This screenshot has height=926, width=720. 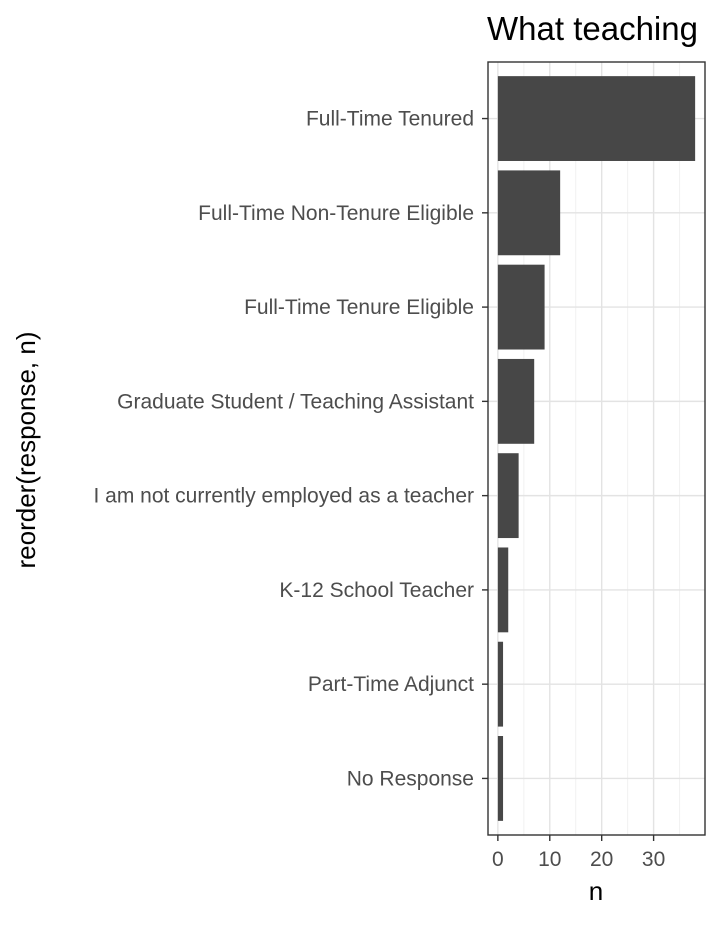 What do you see at coordinates (391, 684) in the screenshot?
I see `y-tick-label: Part-Time Adjunct` at bounding box center [391, 684].